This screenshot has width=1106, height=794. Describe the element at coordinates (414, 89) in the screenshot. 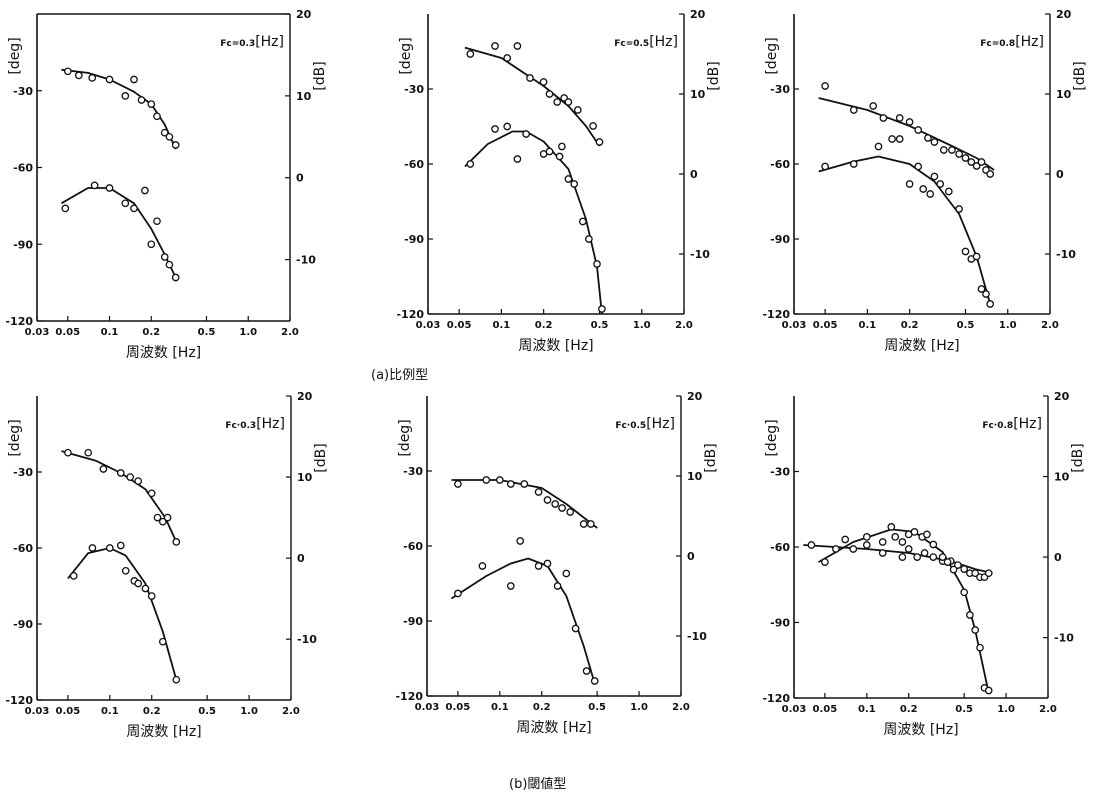

I see `phase-tick-label: -30` at that location.